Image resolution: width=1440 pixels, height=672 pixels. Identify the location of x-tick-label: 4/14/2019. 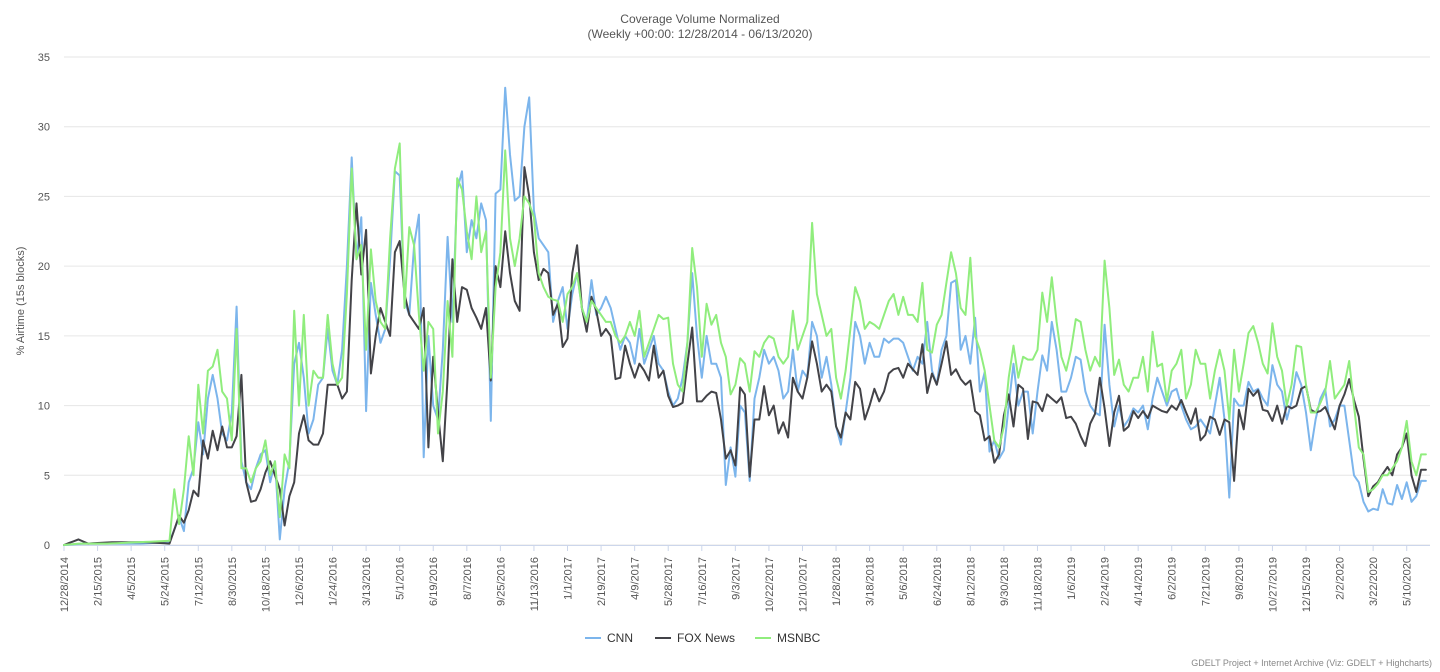
(1139, 581).